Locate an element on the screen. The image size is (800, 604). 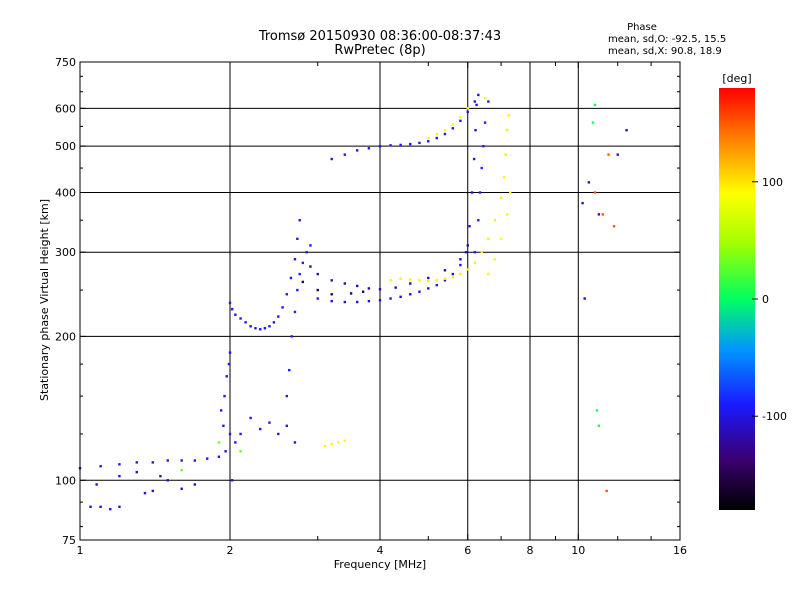
y-tick-label: 200 is located at coordinates (65, 336).